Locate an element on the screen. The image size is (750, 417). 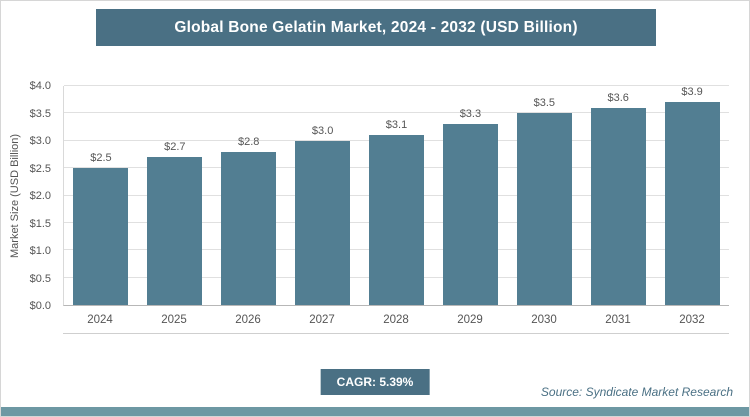
y-axis-ticks: $0.0 $0.5 $1.0 $1.5 $2.0 $2.5 $3.0 $3.5 $4.0 is located at coordinates (29, 196).